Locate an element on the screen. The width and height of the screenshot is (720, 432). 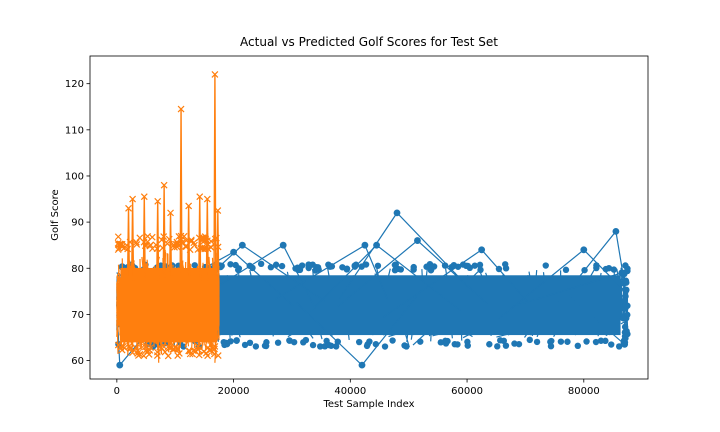
y-tick-label: 60 is located at coordinates (77, 361).